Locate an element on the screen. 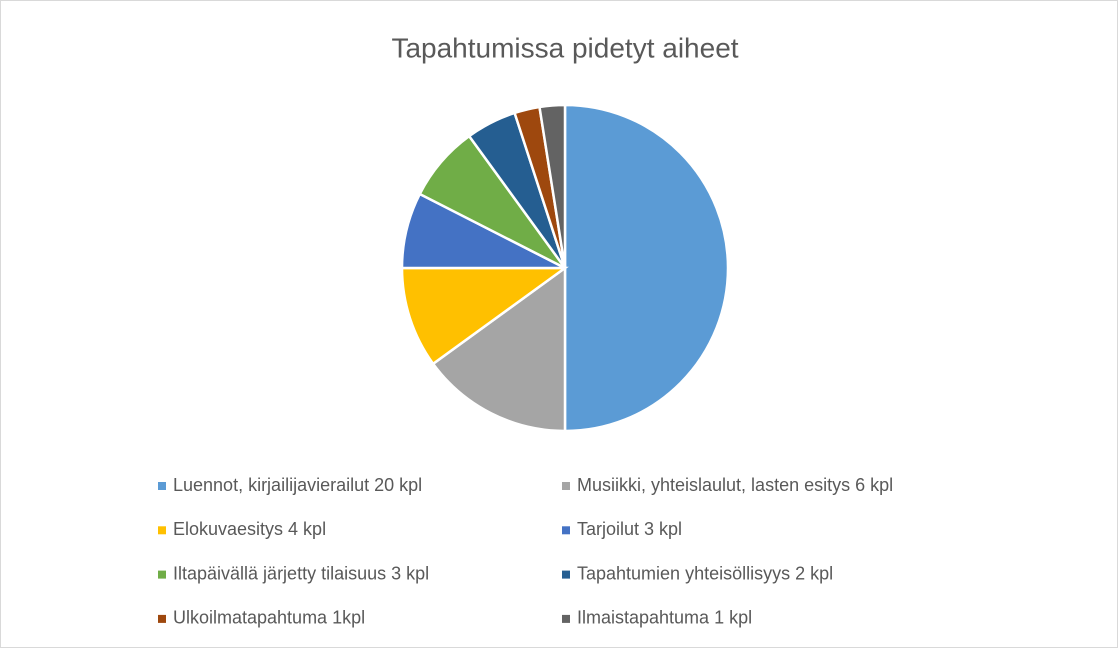  legend-label: Tapahtumien yhteisöllisyys 2 kpl is located at coordinates (705, 573).